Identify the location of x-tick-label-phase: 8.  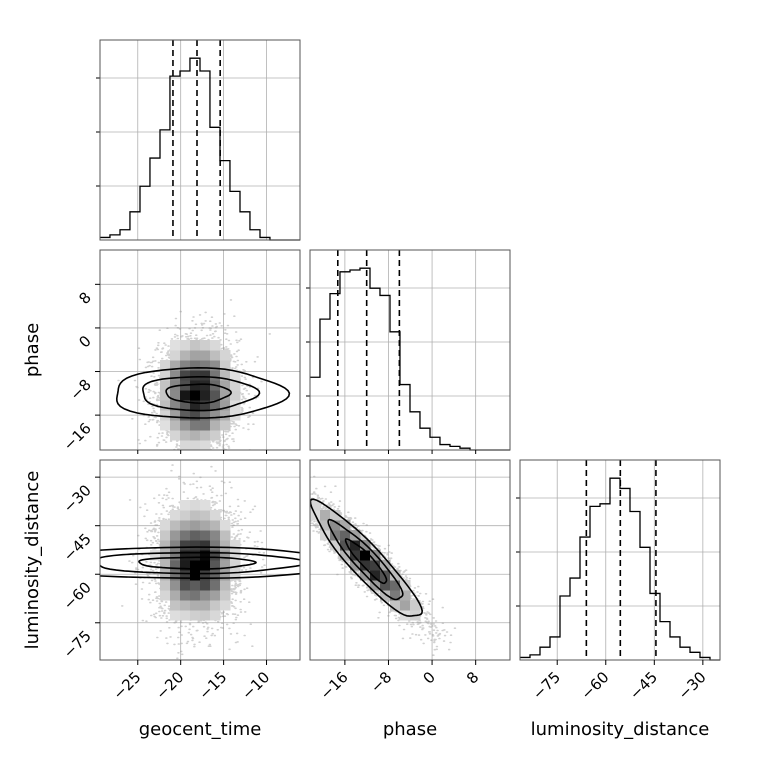
(472, 677).